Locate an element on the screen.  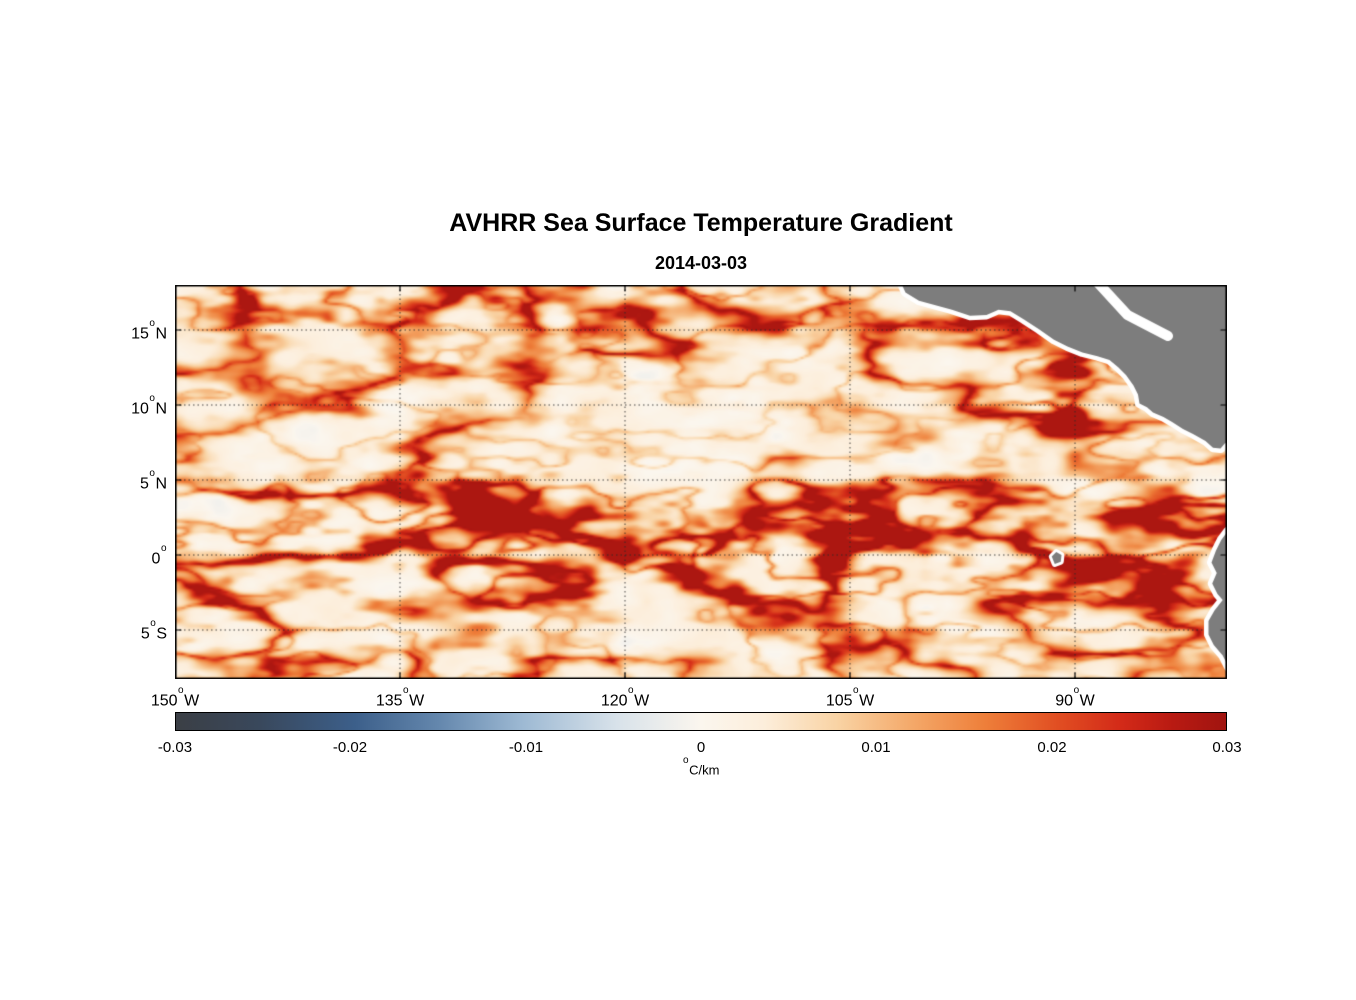
x-tick-label-150w: 150oW is located at coordinates (175, 697).